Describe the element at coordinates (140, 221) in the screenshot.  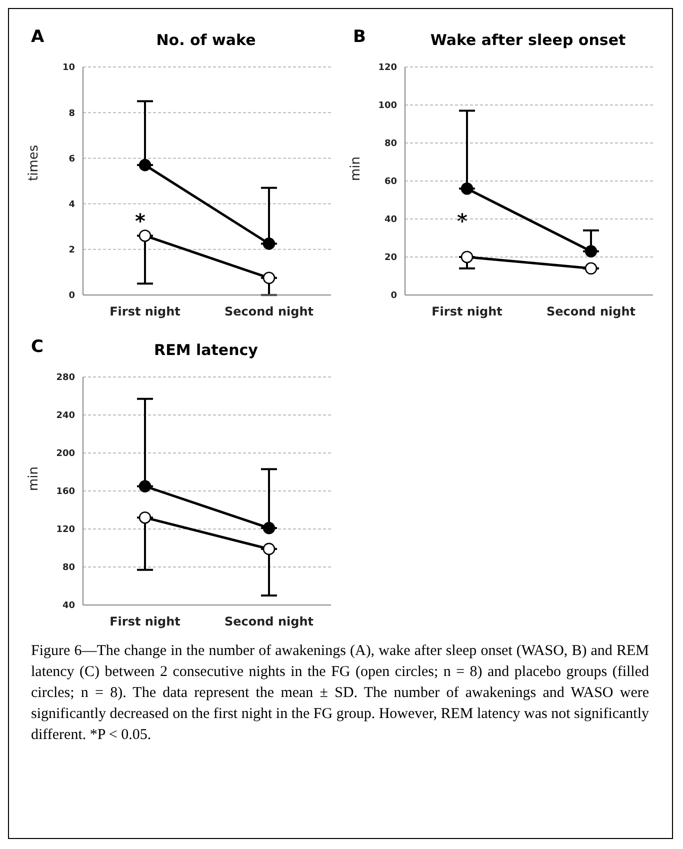
I see `annotation: *` at that location.